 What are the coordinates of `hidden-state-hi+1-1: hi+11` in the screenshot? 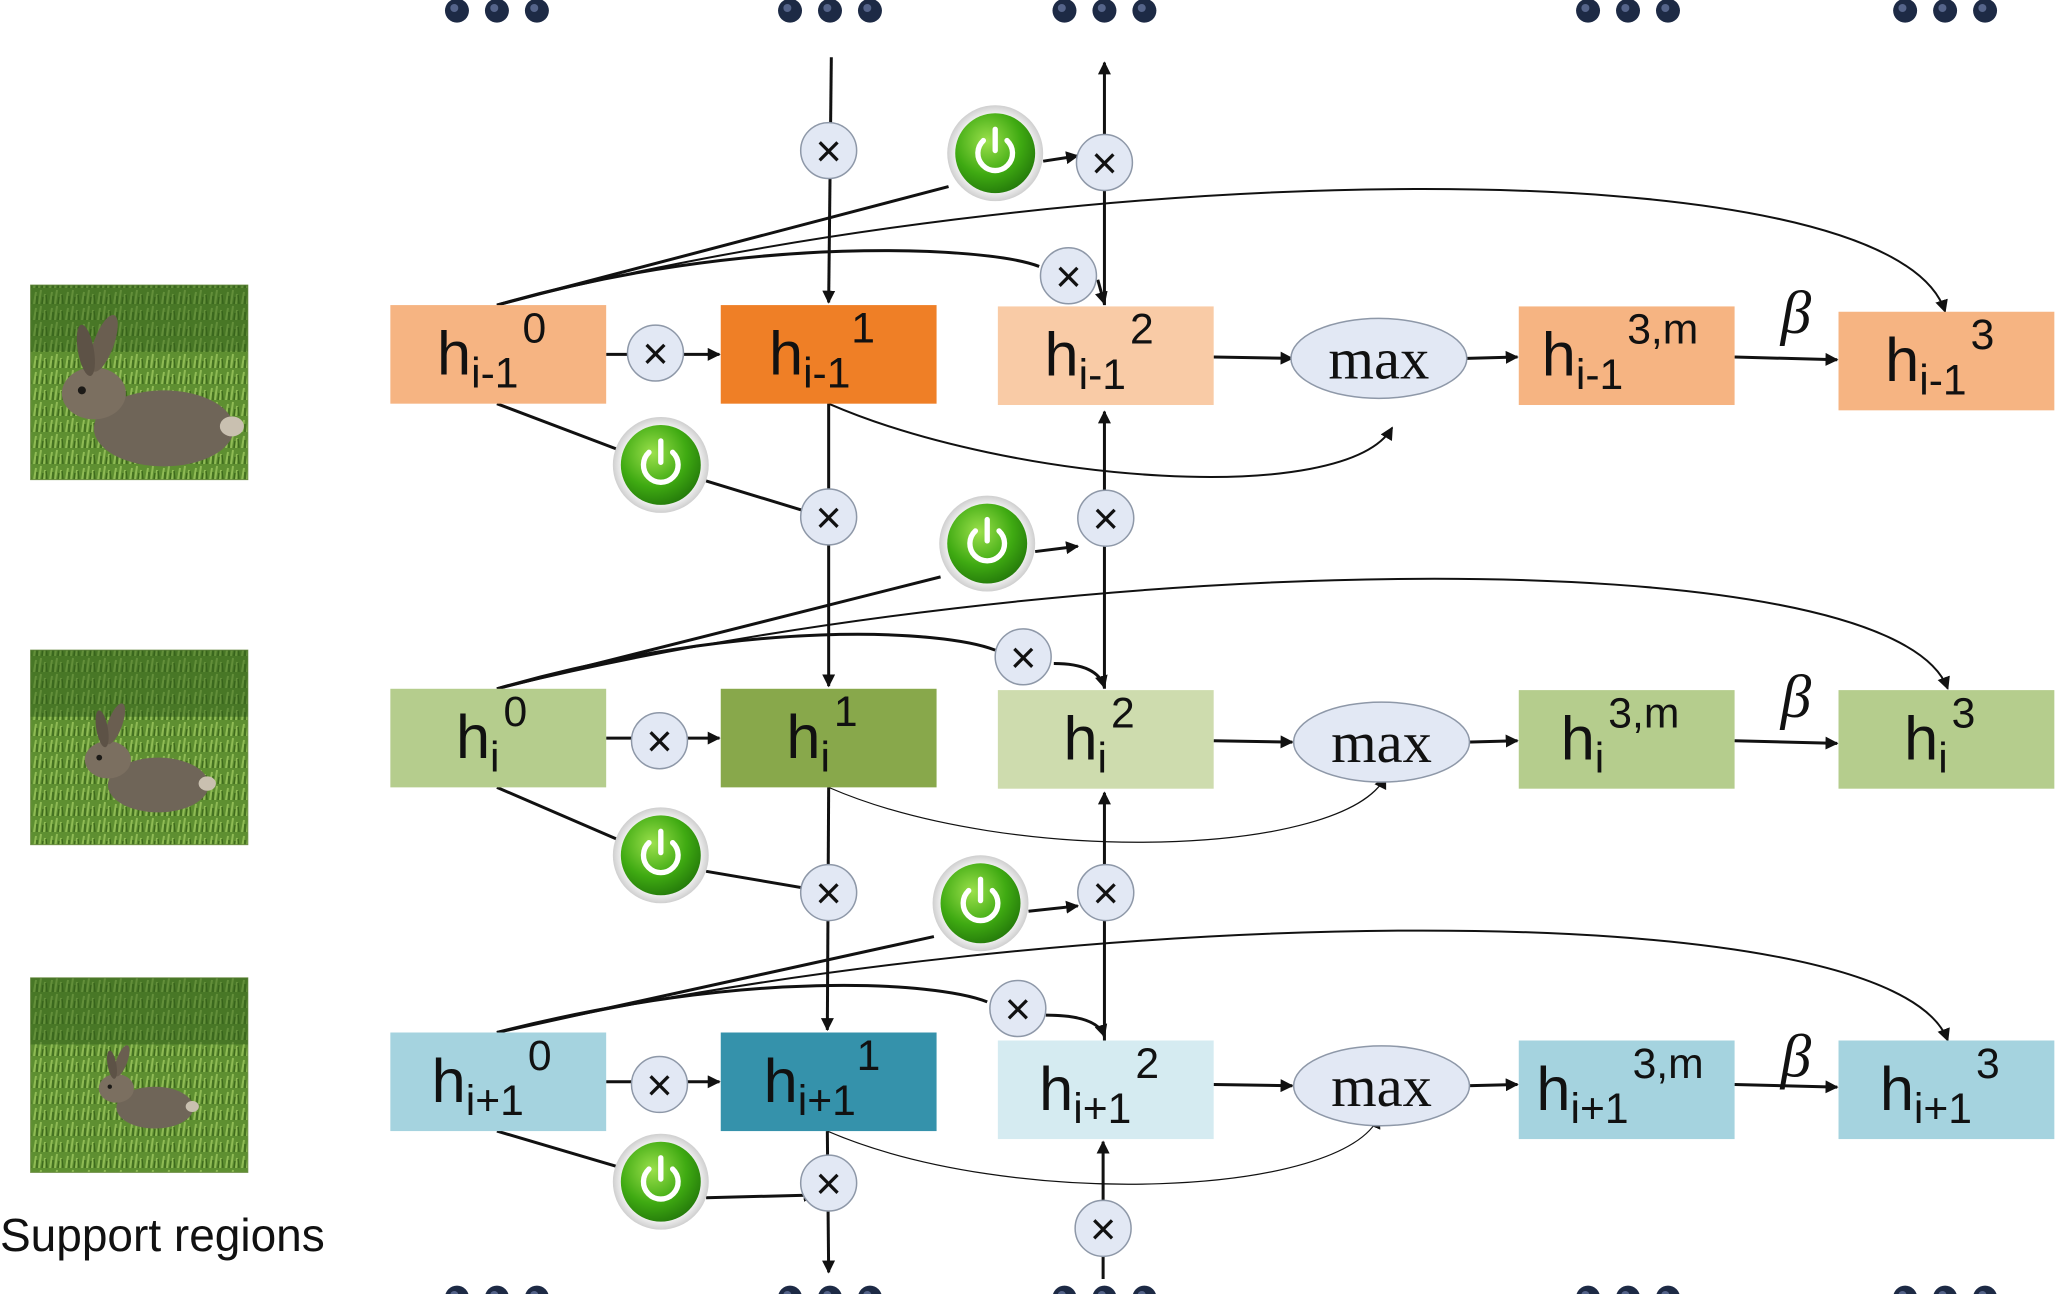 It's located at (828, 1082).